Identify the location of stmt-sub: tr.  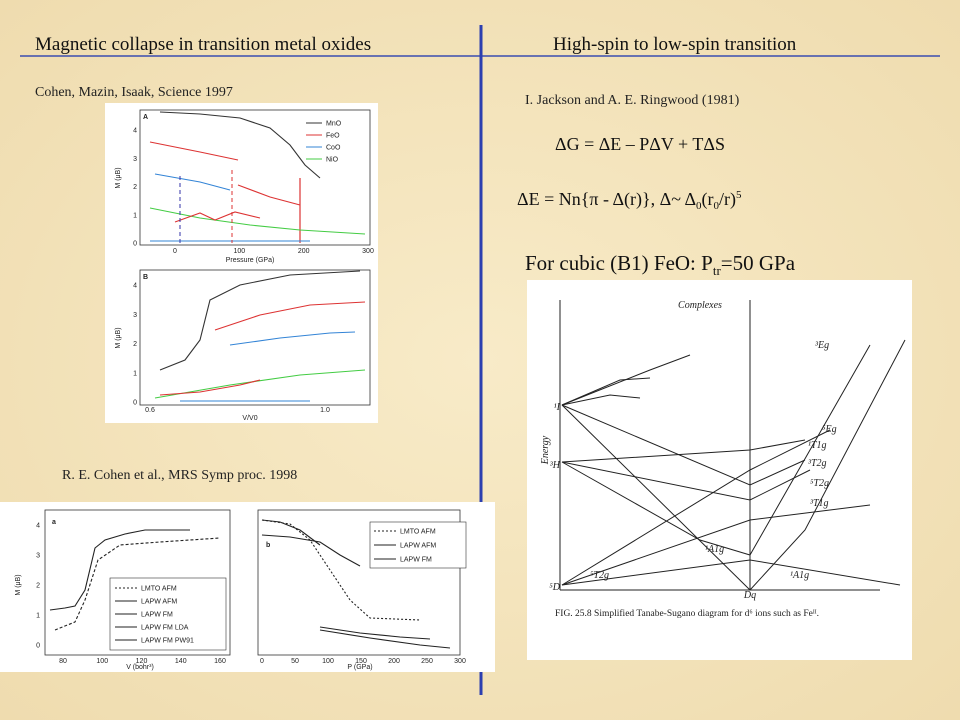
(717, 270).